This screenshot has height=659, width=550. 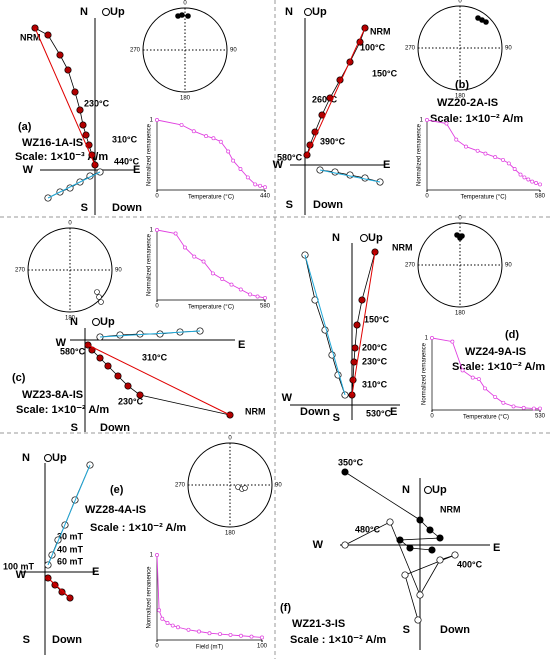 What do you see at coordinates (262, 647) in the screenshot?
I see `x-tick-label: 100` at bounding box center [262, 647].